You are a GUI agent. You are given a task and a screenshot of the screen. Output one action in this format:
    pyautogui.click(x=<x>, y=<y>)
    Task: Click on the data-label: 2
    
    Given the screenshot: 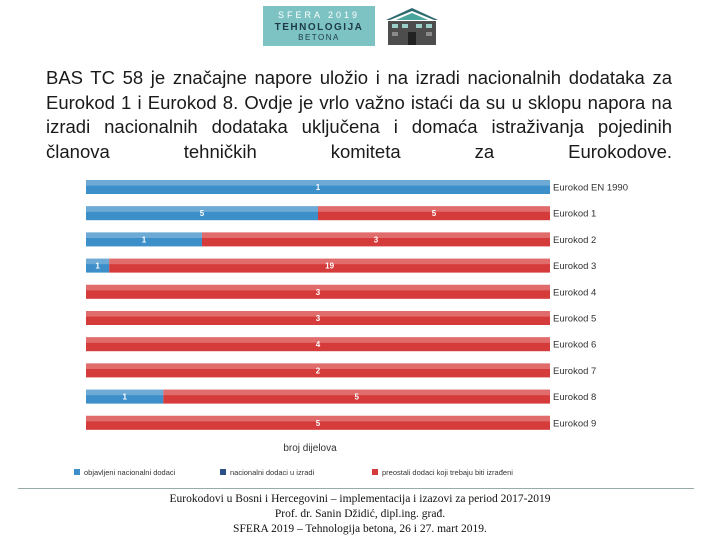 What is the action you would take?
    pyautogui.click(x=318, y=370)
    